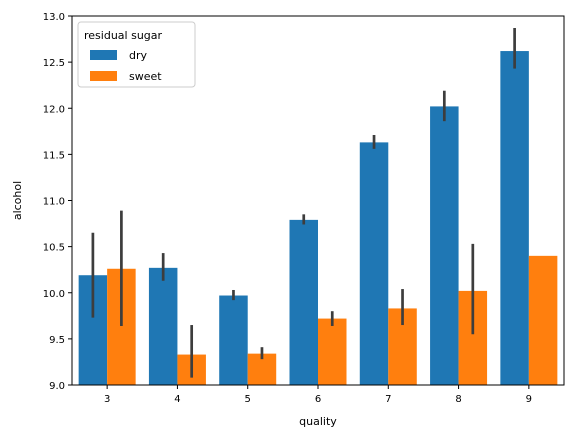  Describe the element at coordinates (54, 202) in the screenshot. I see `y-tick-label: 11.0` at that location.